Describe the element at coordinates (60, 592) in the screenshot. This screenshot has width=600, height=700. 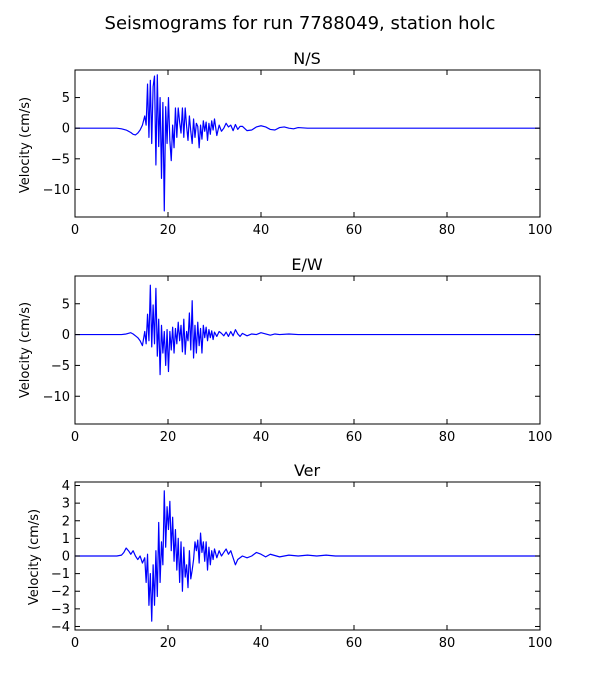
I see `y-tick-label: −2` at that location.